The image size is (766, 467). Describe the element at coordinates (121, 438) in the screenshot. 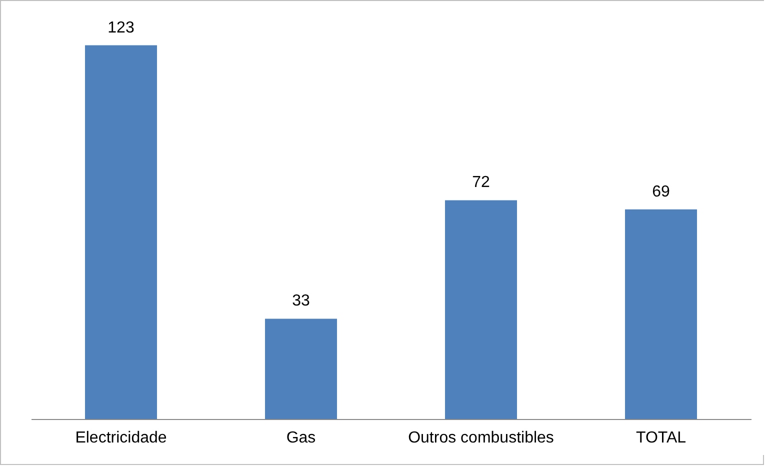

I see `x-tick-label: Electricidade` at that location.